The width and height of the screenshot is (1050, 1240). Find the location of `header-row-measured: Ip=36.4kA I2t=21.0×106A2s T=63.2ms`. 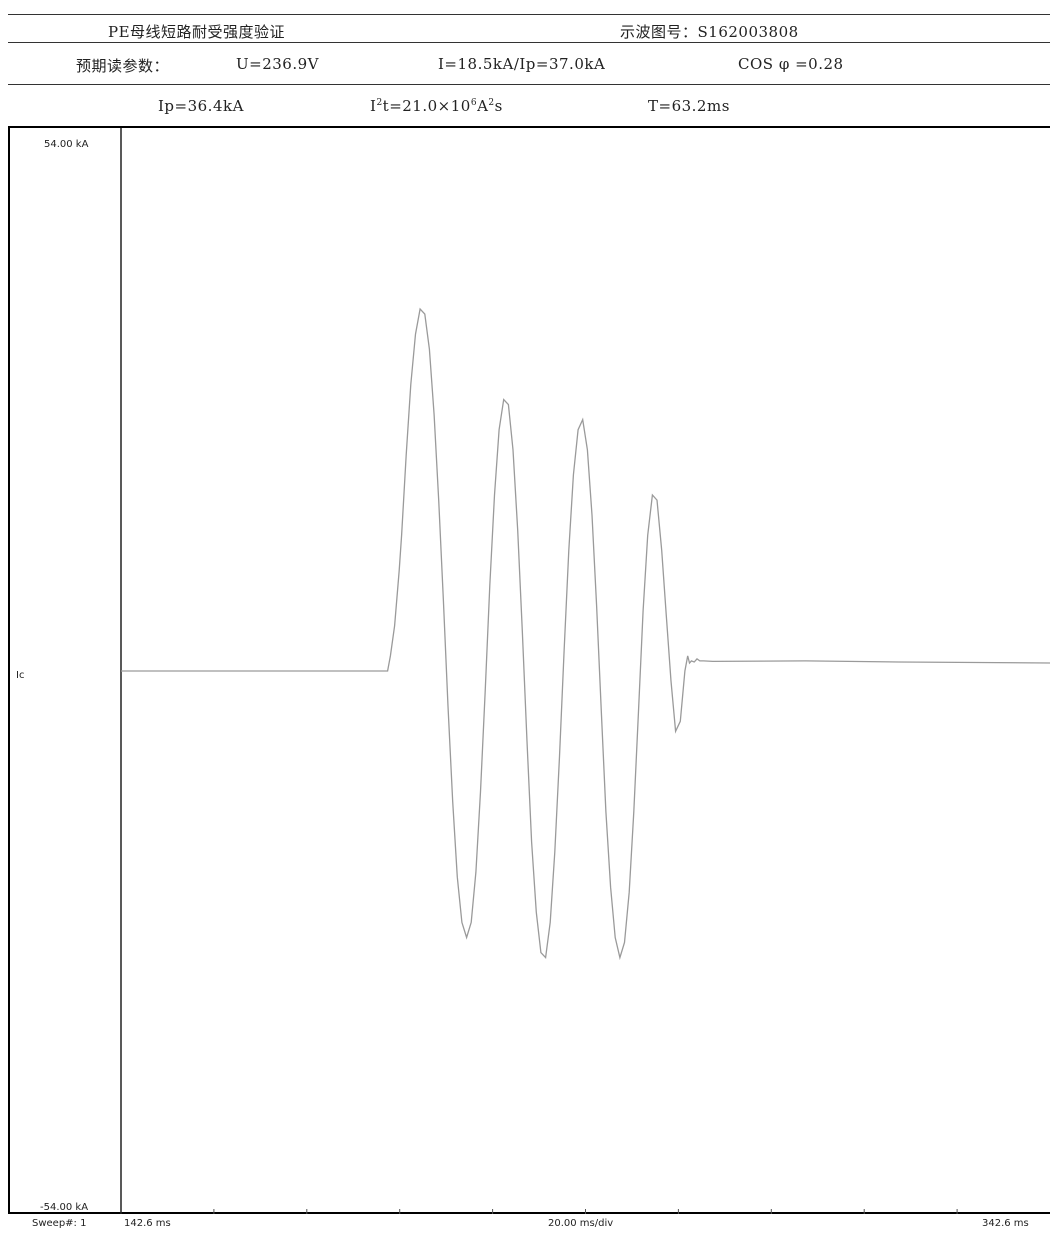

header-row-measured: Ip=36.4kA I2t=21.0×106A2s T=63.2ms is located at coordinates (529, 105).